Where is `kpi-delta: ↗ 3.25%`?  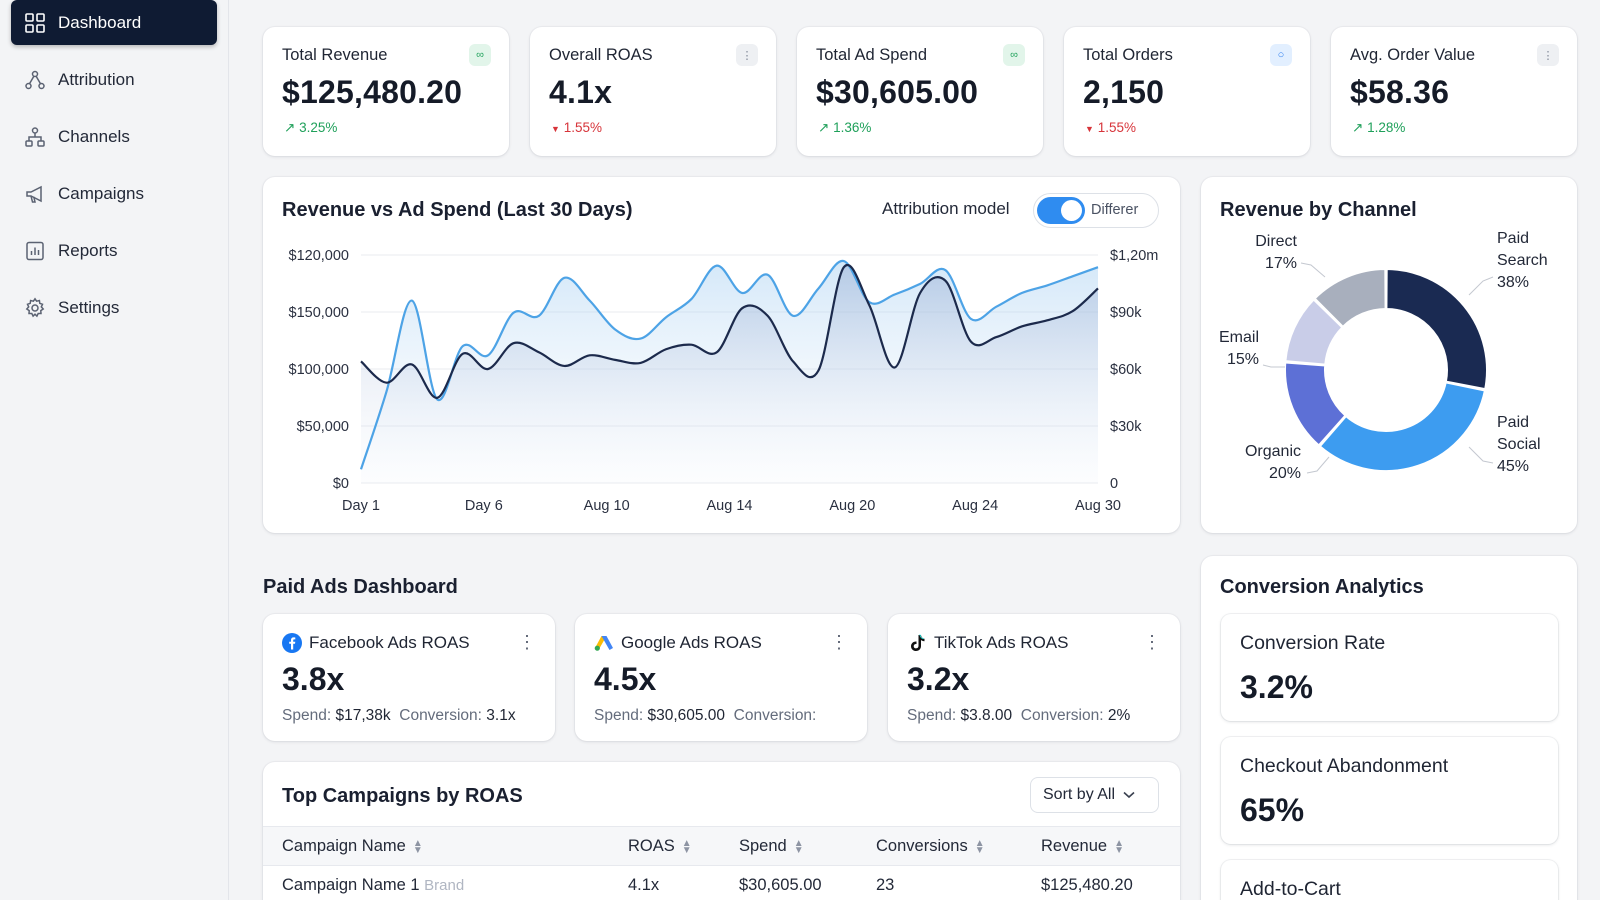
kpi-delta: ↗ 3.25% is located at coordinates (311, 127).